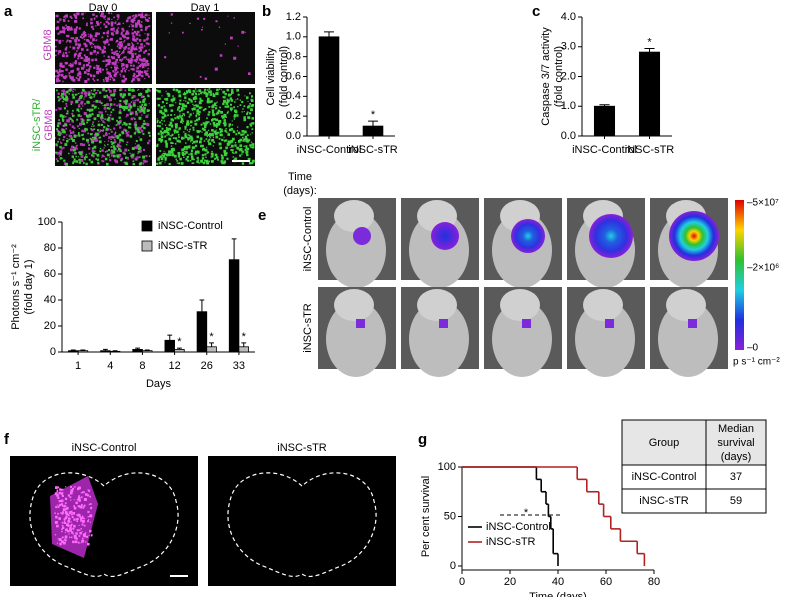 This screenshot has height=597, width=788. I want to click on y-tick-label: 0.6, so click(293, 76).